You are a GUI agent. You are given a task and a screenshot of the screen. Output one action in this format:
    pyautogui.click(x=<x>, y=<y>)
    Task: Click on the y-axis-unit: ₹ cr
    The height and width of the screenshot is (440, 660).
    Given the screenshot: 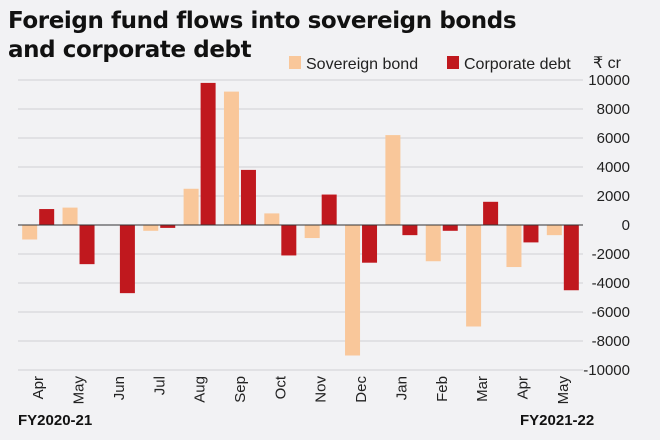 What is the action you would take?
    pyautogui.click(x=607, y=63)
    